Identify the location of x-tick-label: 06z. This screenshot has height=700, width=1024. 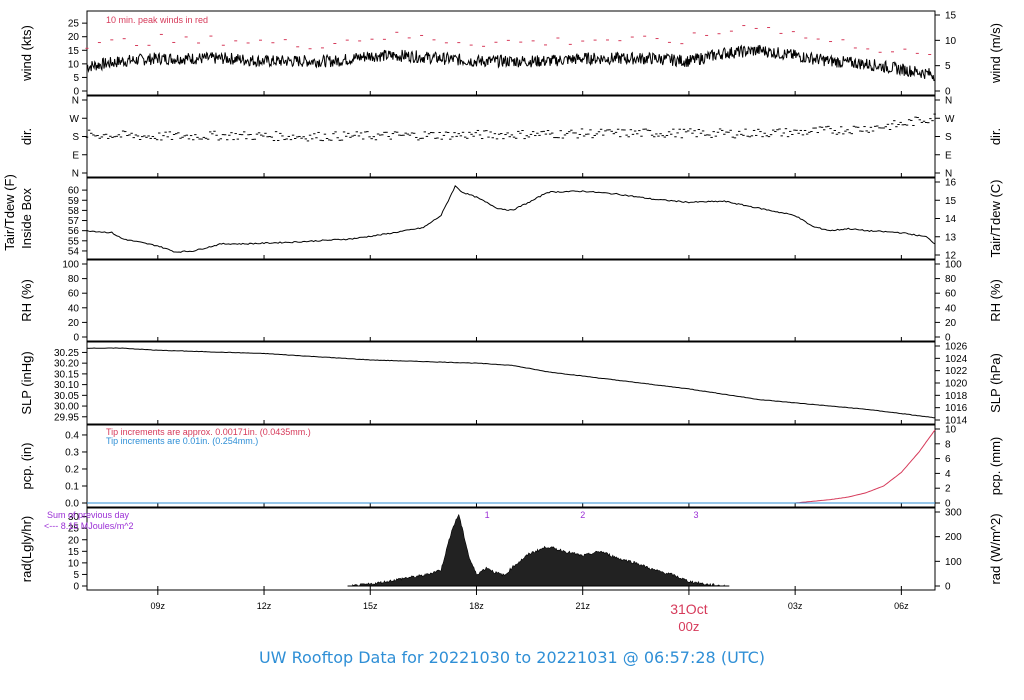
(901, 606).